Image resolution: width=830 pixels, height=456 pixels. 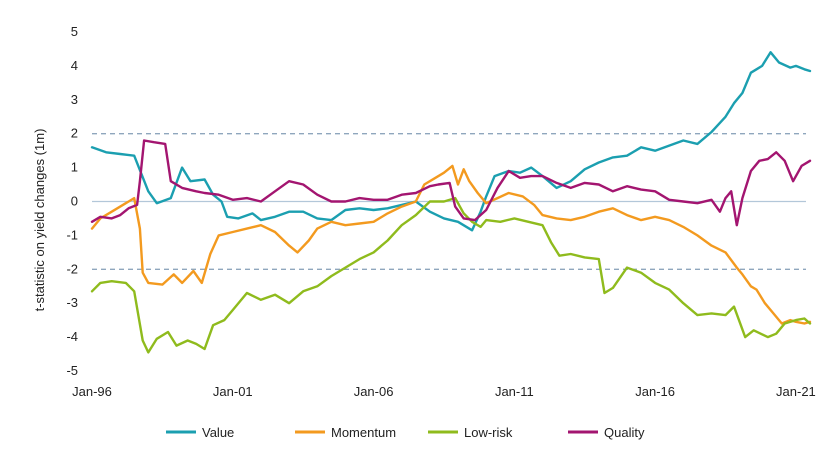 I want to click on y-tick-label: 3, so click(x=74, y=99).